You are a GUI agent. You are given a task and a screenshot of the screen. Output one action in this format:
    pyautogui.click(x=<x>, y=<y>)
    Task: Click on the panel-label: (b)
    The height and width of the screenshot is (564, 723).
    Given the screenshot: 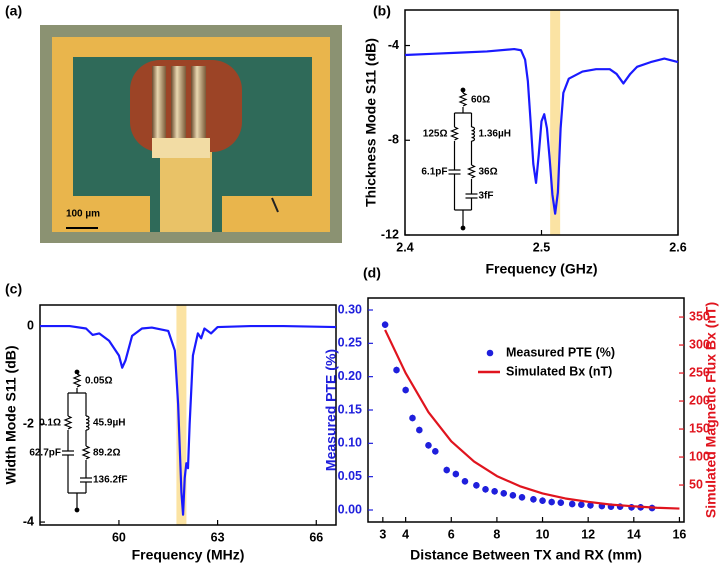 What is the action you would take?
    pyautogui.click(x=382, y=11)
    